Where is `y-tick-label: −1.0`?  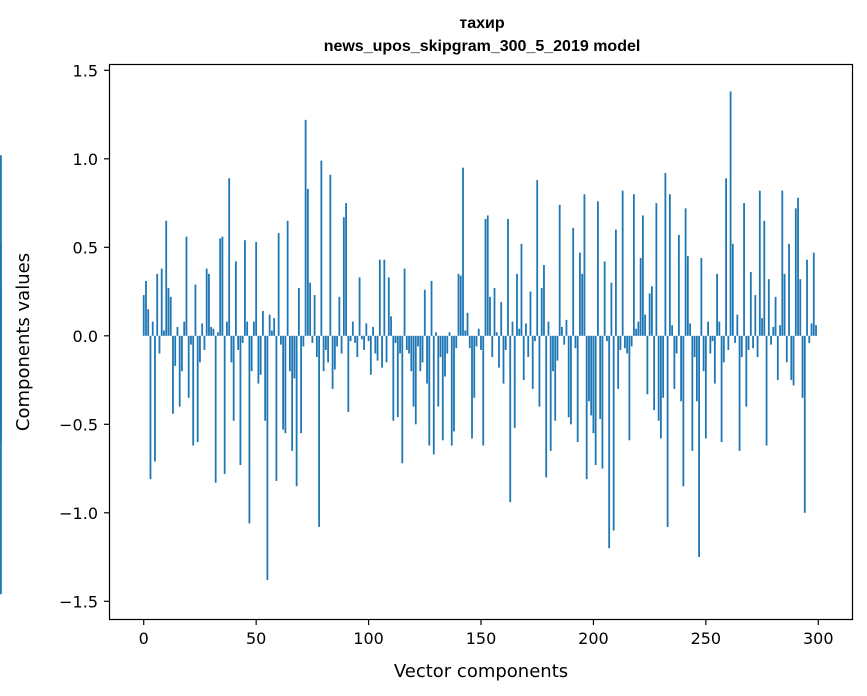
y-tick-label: −1.0 is located at coordinates (78, 513).